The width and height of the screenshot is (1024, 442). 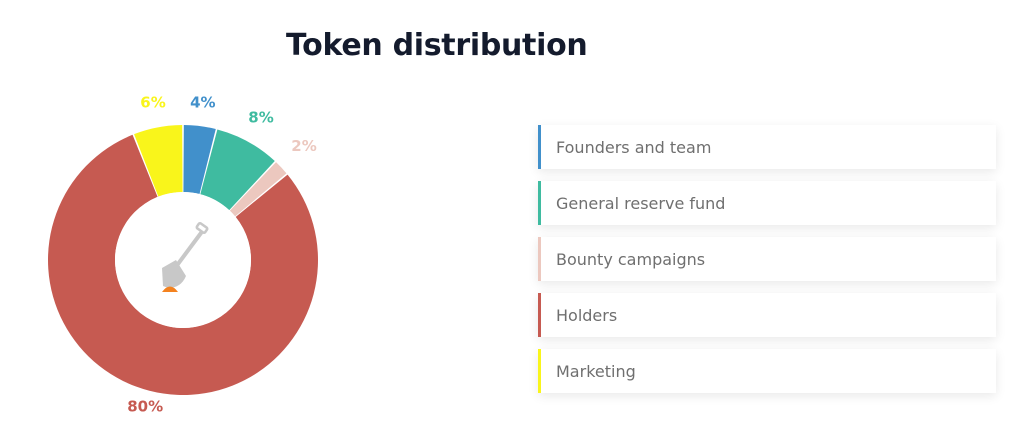 What do you see at coordinates (199, 160) in the screenshot?
I see `slice-founders-and-team` at bounding box center [199, 160].